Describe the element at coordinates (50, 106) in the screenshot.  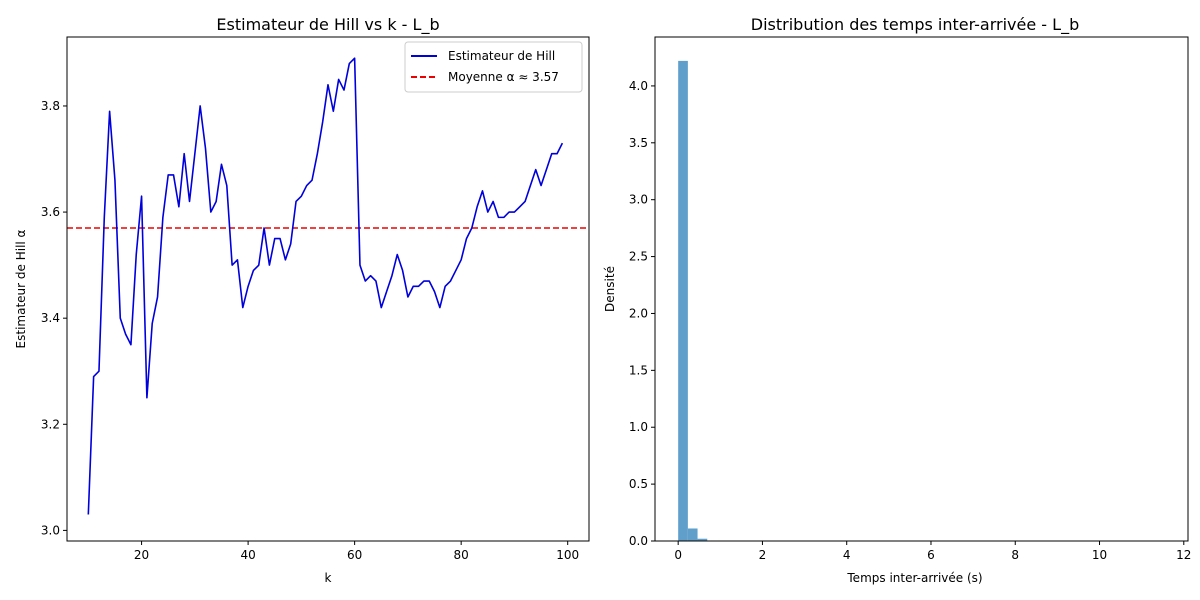
I see `hill-y-tick-label: 3.8` at that location.